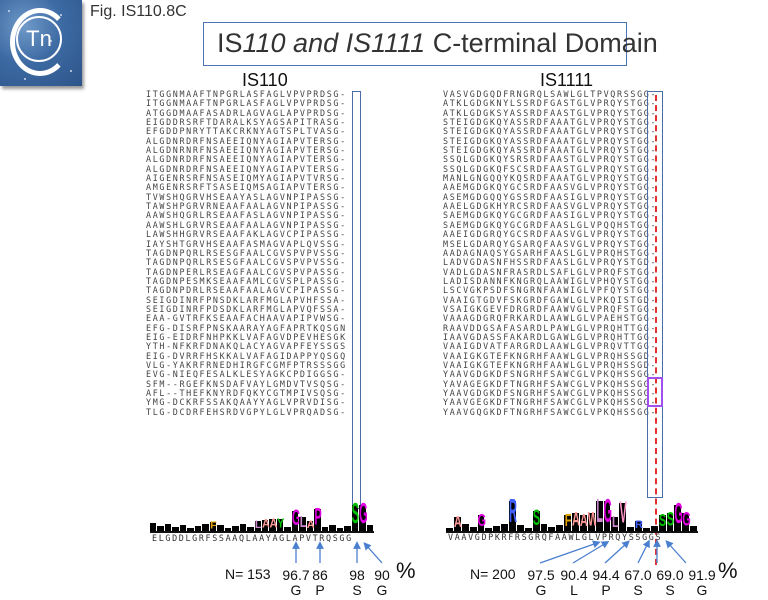 This screenshot has height=600, width=768. What do you see at coordinates (310, 525) in the screenshot?
I see `logo-letter: A` at bounding box center [310, 525].